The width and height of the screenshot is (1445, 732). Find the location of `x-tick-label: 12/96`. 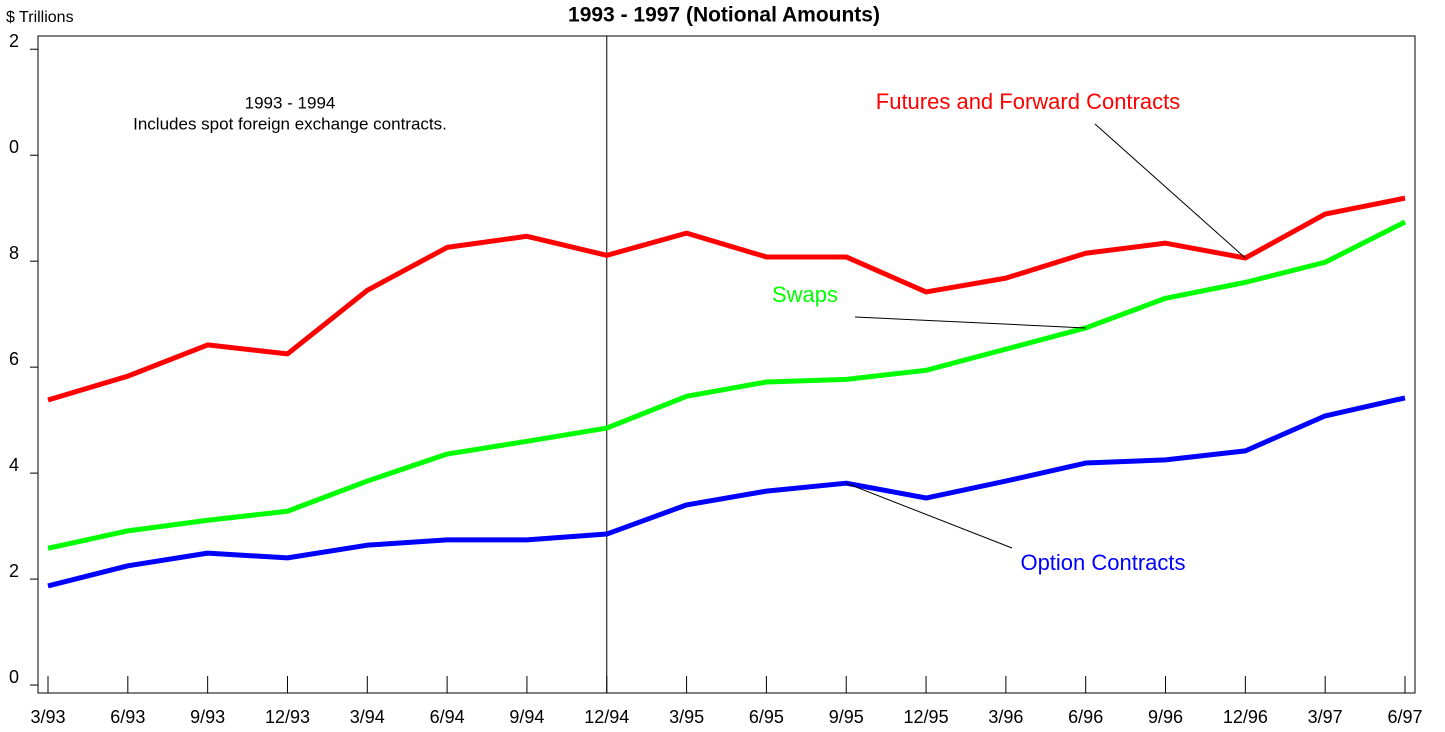

x-tick-label: 12/96 is located at coordinates (1245, 717).